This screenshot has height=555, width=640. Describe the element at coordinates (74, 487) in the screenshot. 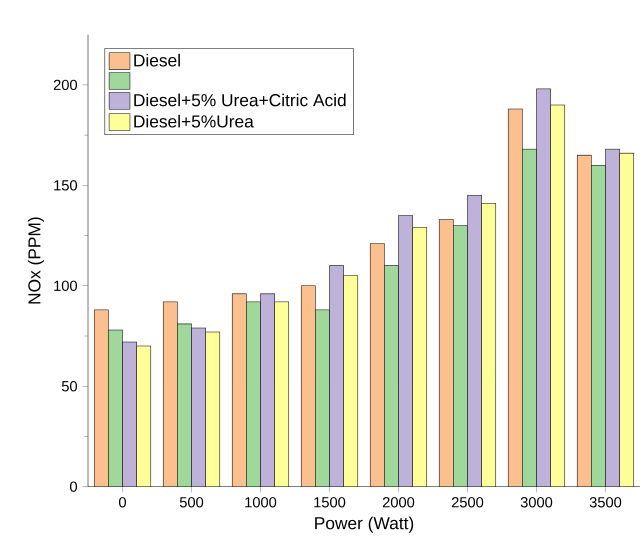

I see `y-tick-label: 0` at that location.